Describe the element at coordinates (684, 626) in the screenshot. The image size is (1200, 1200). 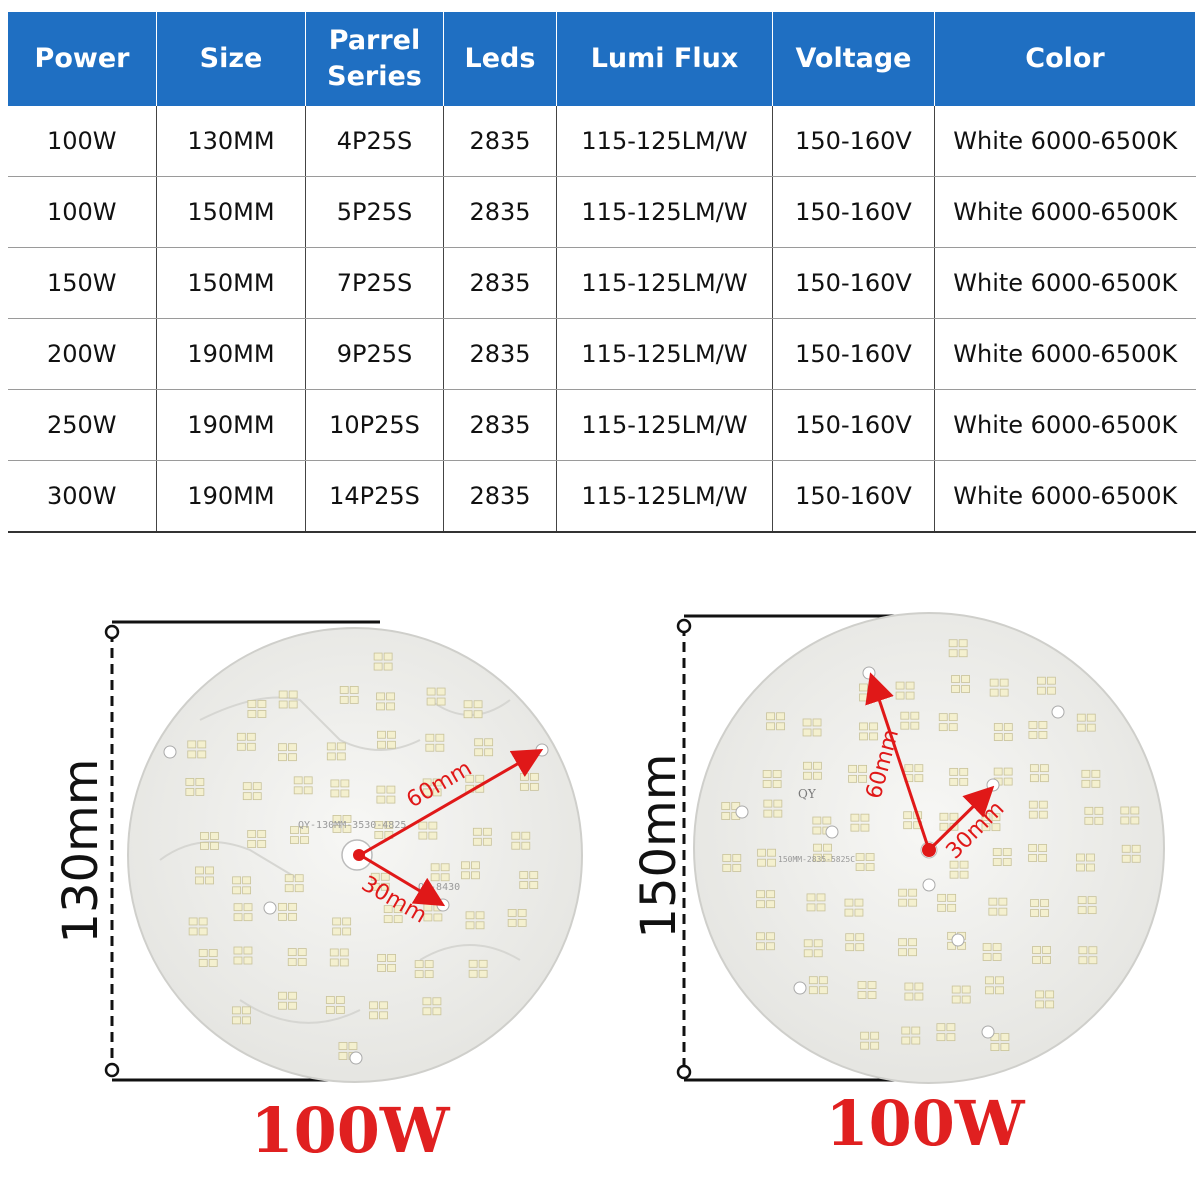
I see `dimension-endpoint` at that location.